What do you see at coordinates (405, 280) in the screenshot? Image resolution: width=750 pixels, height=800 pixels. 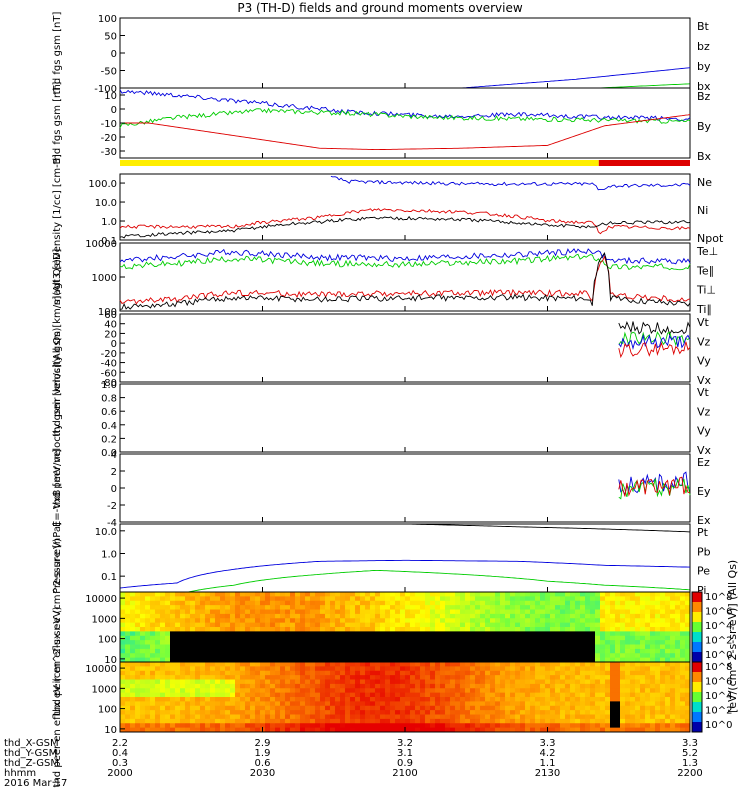 I see `series-Te⊥` at bounding box center [405, 280].